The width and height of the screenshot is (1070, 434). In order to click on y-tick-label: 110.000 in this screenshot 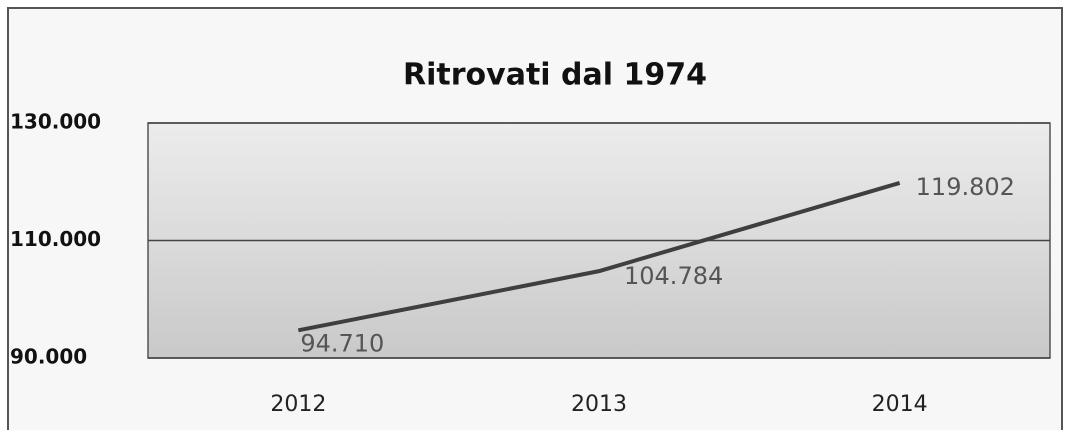, I will do `click(55, 239)`.